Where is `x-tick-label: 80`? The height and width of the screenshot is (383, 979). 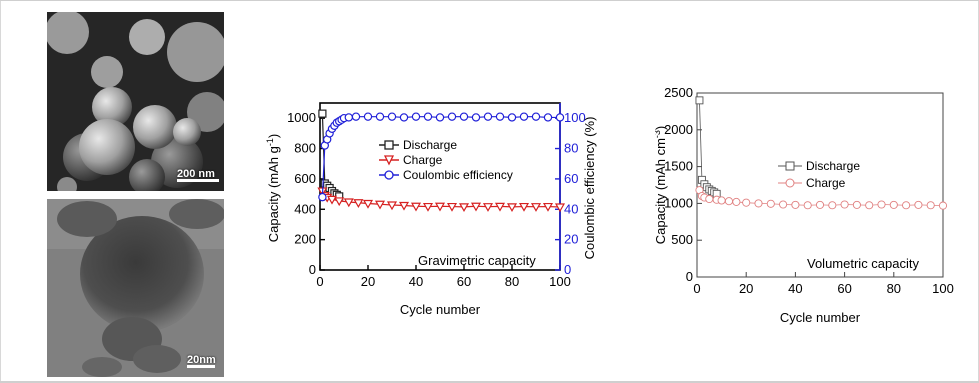
x-tick-label: 80 is located at coordinates (512, 281).